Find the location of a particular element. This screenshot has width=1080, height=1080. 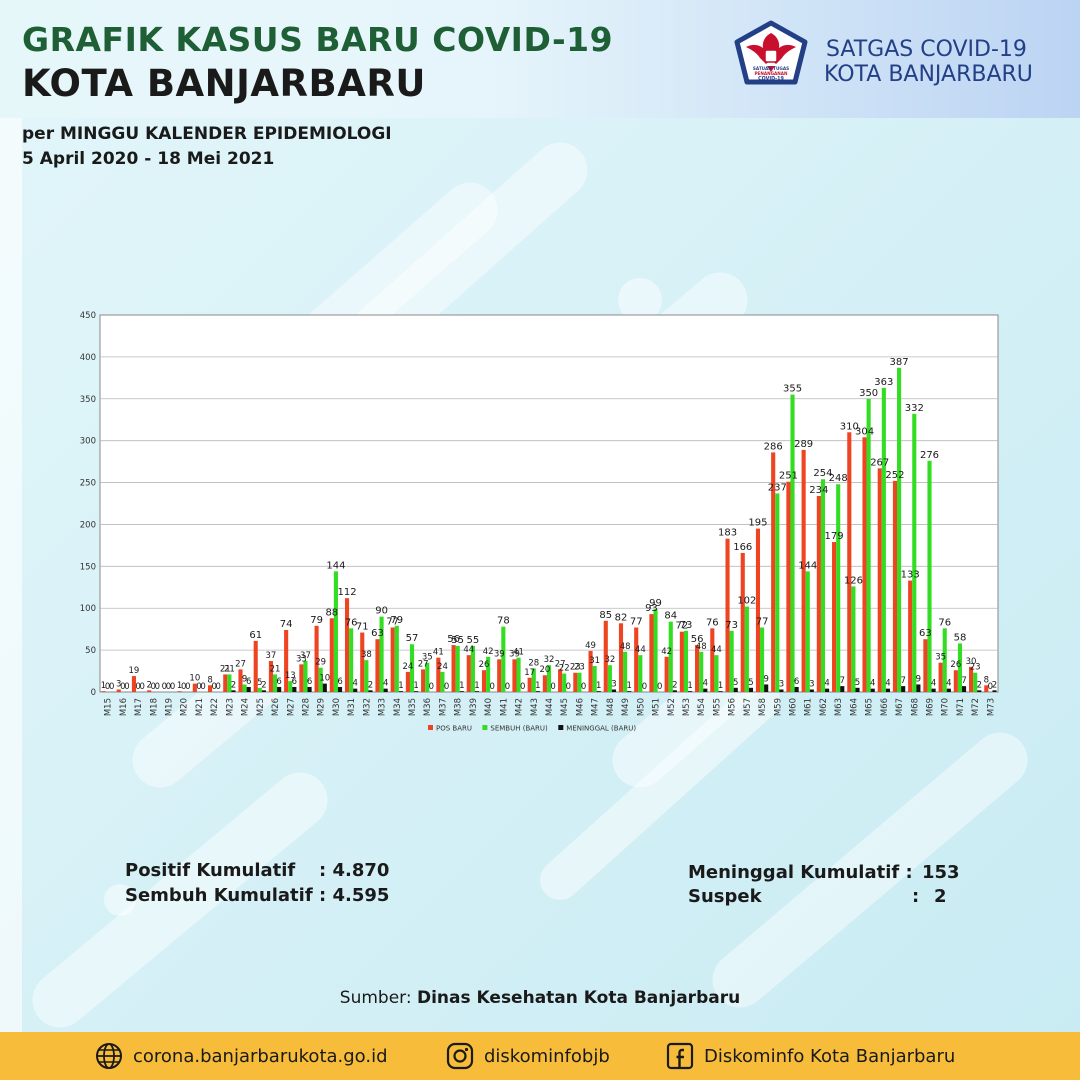

chart-subtitle-line1: per MINGGU KALENDER EPIDEMIOLOGI is located at coordinates (207, 134).